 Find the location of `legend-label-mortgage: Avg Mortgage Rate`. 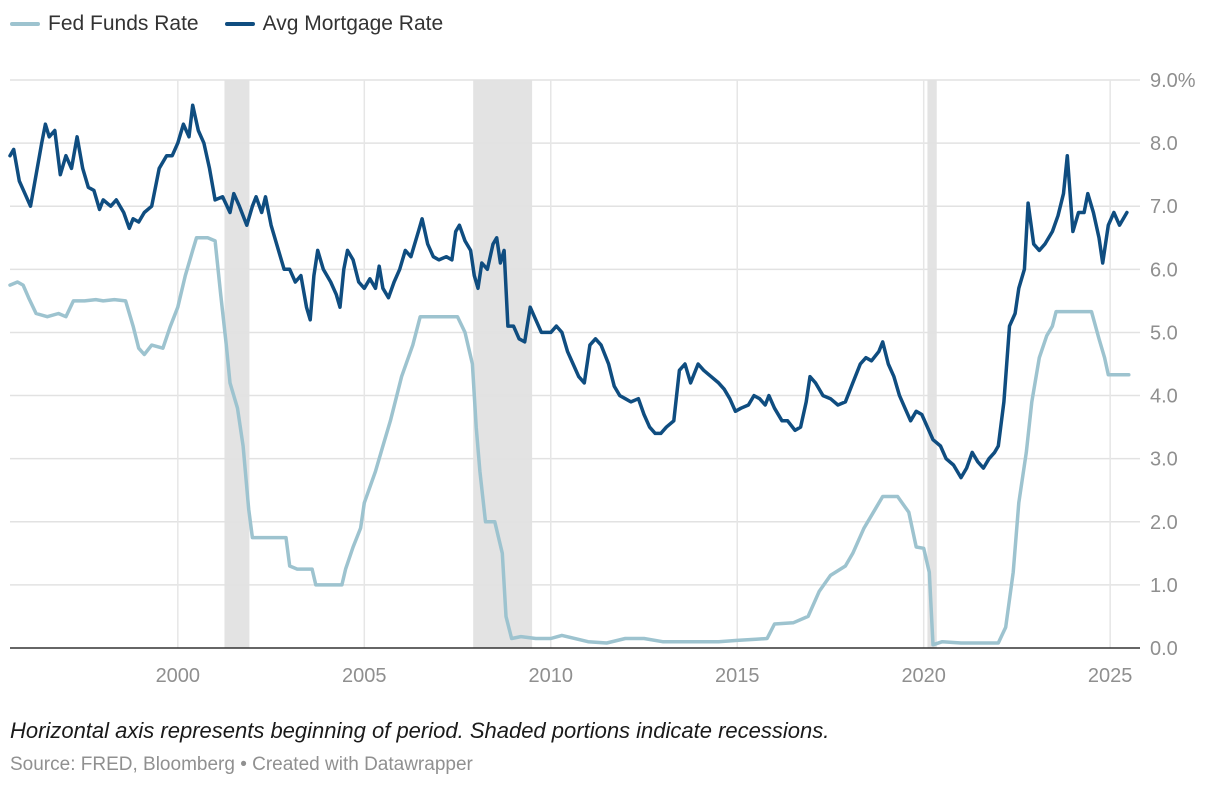

legend-label-mortgage: Avg Mortgage Rate is located at coordinates (353, 23).